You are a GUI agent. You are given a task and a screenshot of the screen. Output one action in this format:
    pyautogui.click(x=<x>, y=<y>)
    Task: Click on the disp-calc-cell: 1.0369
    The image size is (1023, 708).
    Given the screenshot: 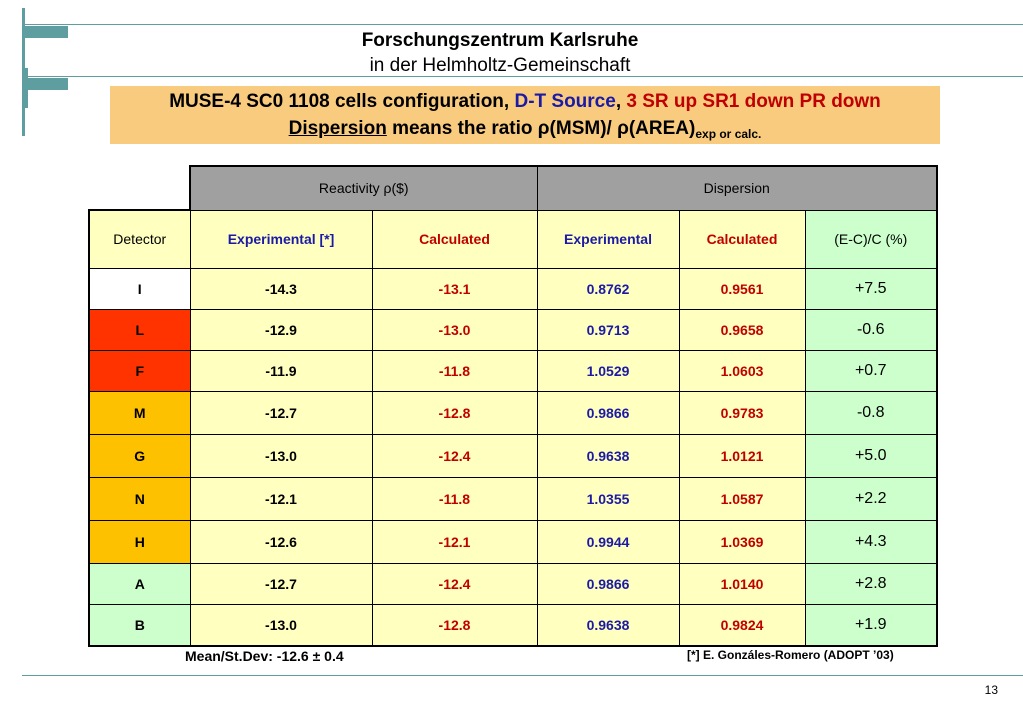 What is the action you would take?
    pyautogui.click(x=742, y=541)
    